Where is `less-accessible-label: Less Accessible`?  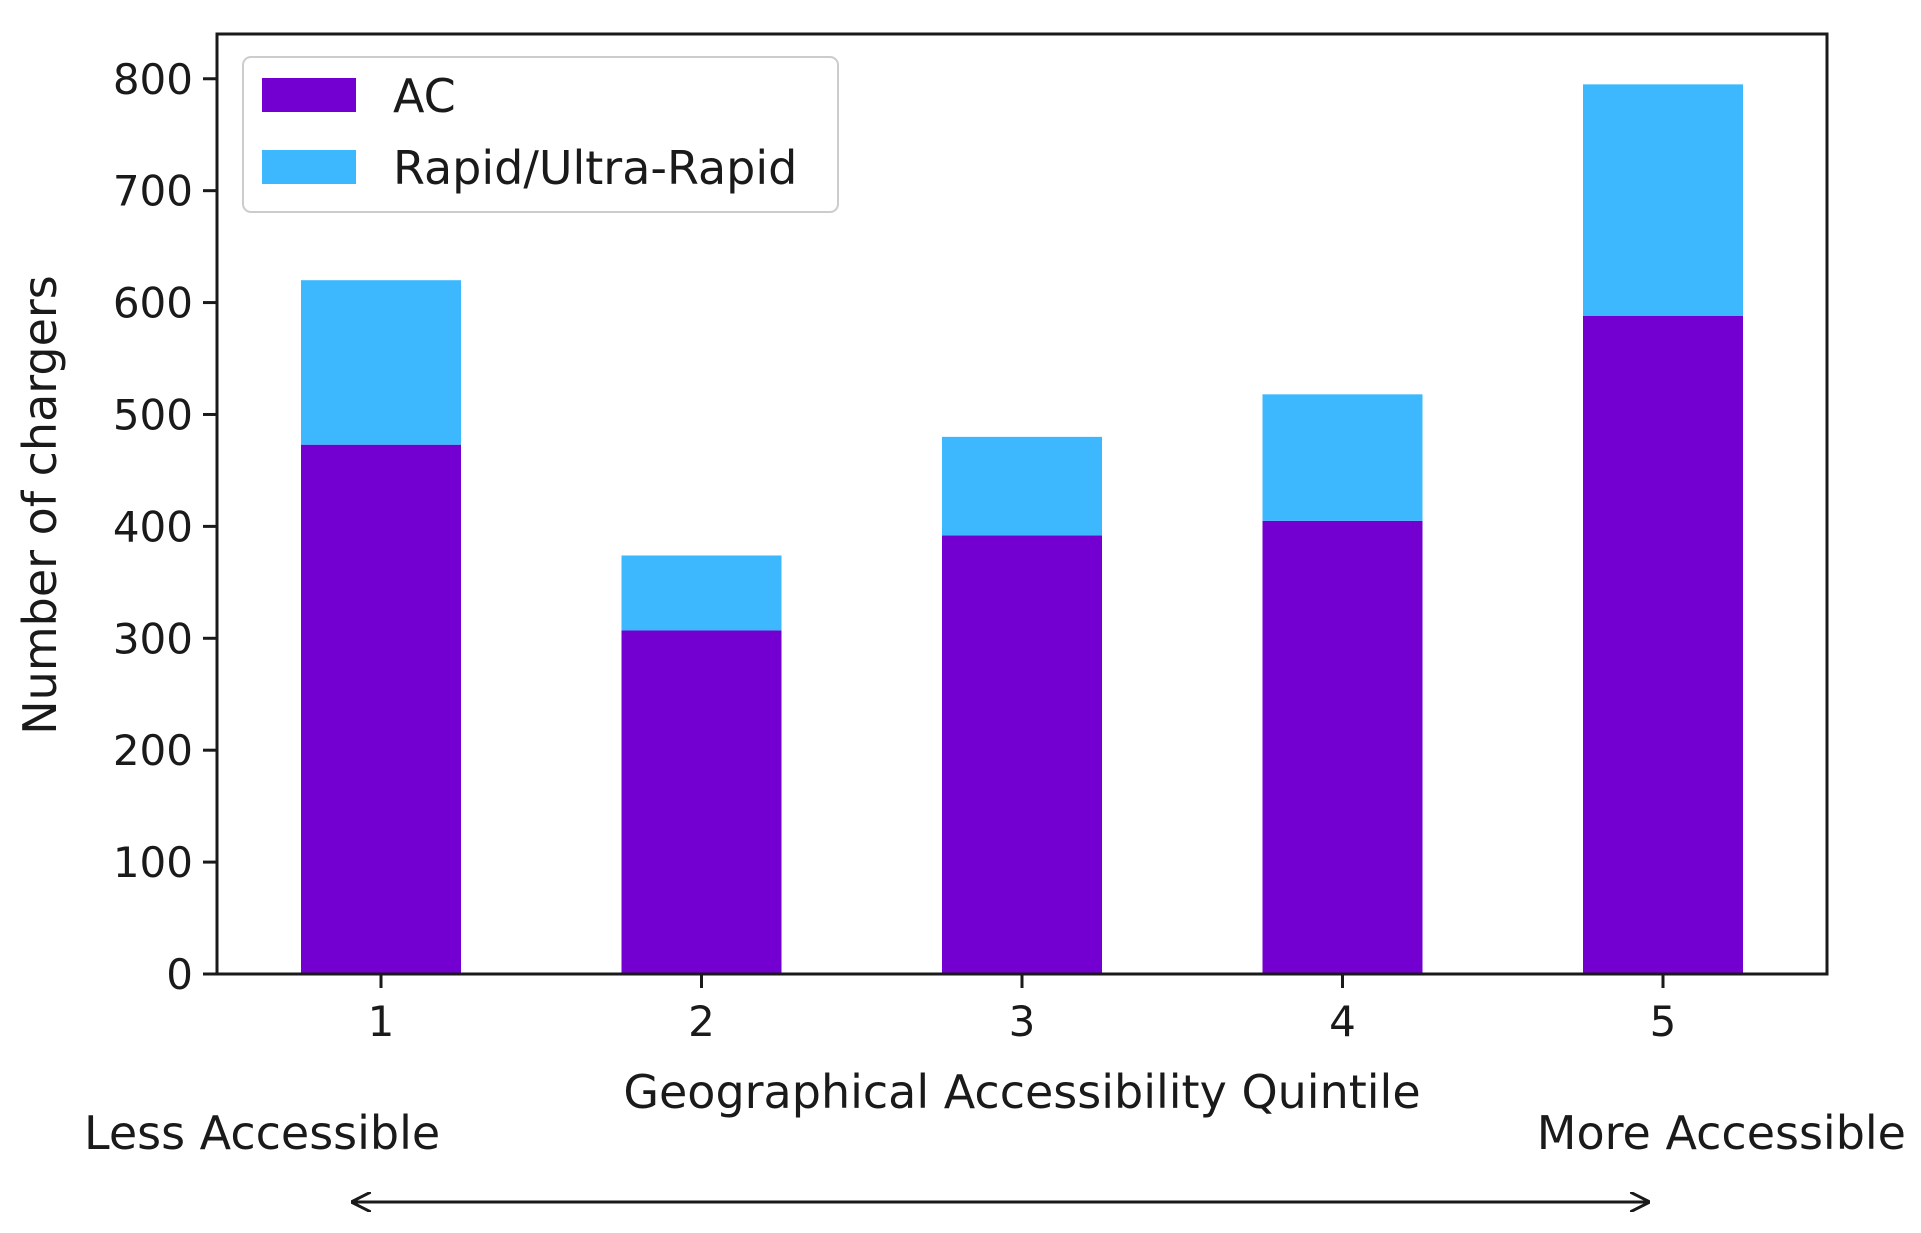 less-accessible-label: Less Accessible is located at coordinates (262, 1133).